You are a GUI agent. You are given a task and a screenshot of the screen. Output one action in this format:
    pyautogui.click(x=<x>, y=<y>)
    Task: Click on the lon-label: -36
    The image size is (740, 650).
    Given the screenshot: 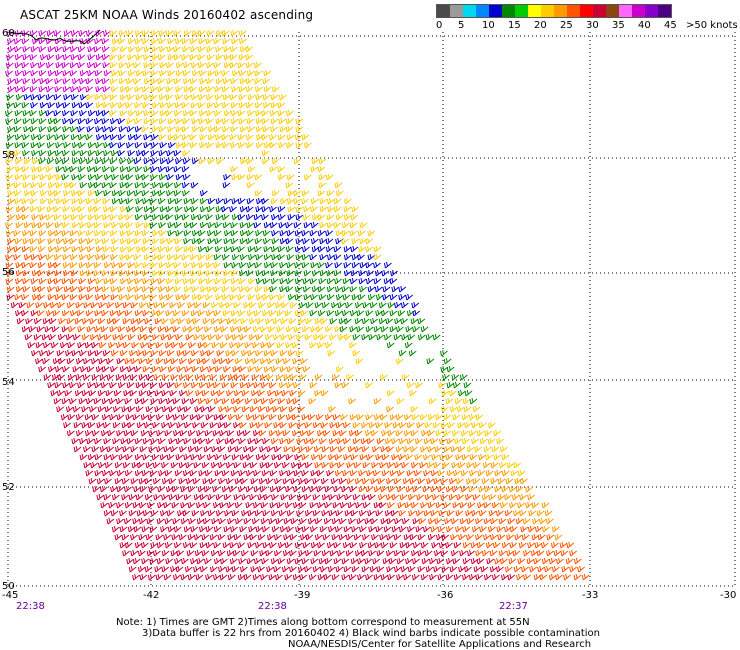 What is the action you would take?
    pyautogui.click(x=445, y=595)
    